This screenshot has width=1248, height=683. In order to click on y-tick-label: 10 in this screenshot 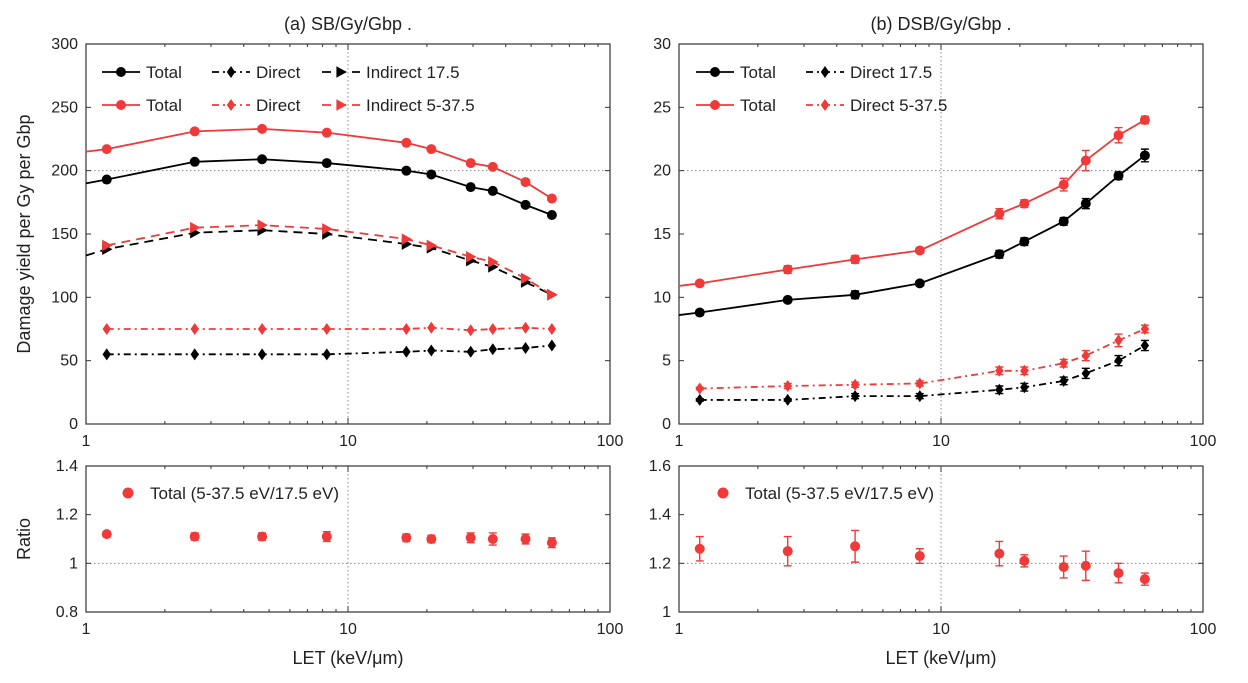, I will do `click(662, 297)`.